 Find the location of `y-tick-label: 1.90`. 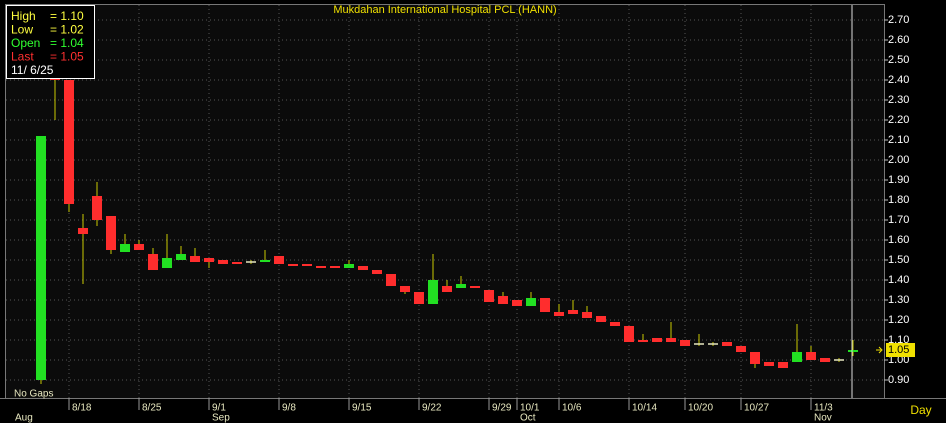

y-tick-label: 1.90 is located at coordinates (898, 180).